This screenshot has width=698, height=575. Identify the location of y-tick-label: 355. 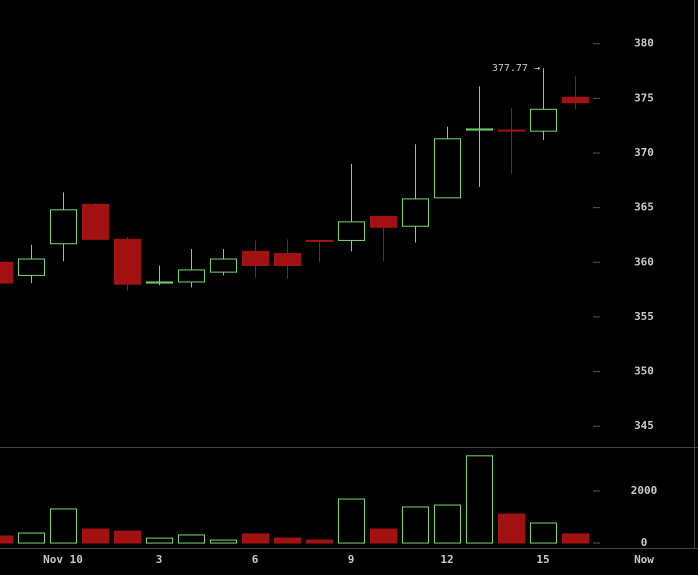
(644, 316).